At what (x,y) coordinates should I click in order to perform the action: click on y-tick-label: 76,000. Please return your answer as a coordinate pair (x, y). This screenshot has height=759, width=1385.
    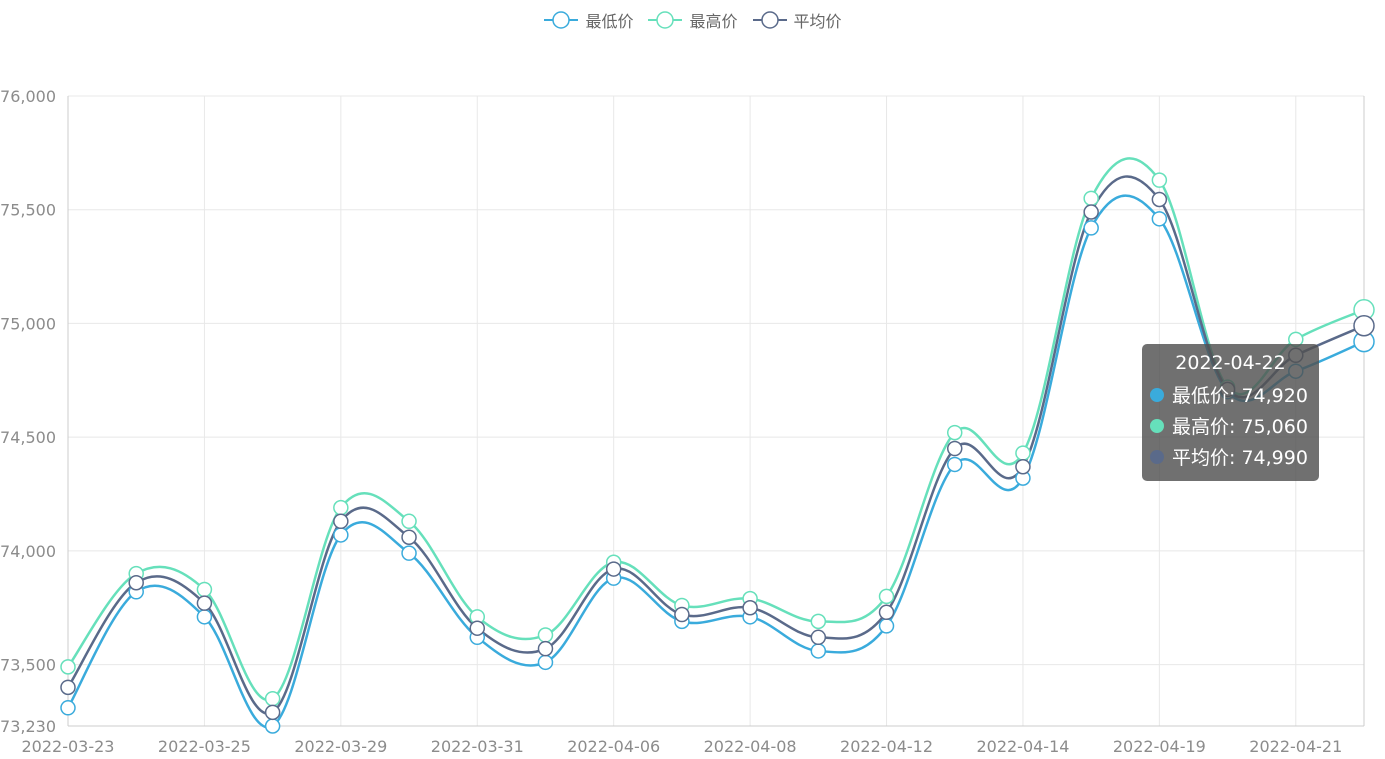
    Looking at the image, I should click on (28, 96).